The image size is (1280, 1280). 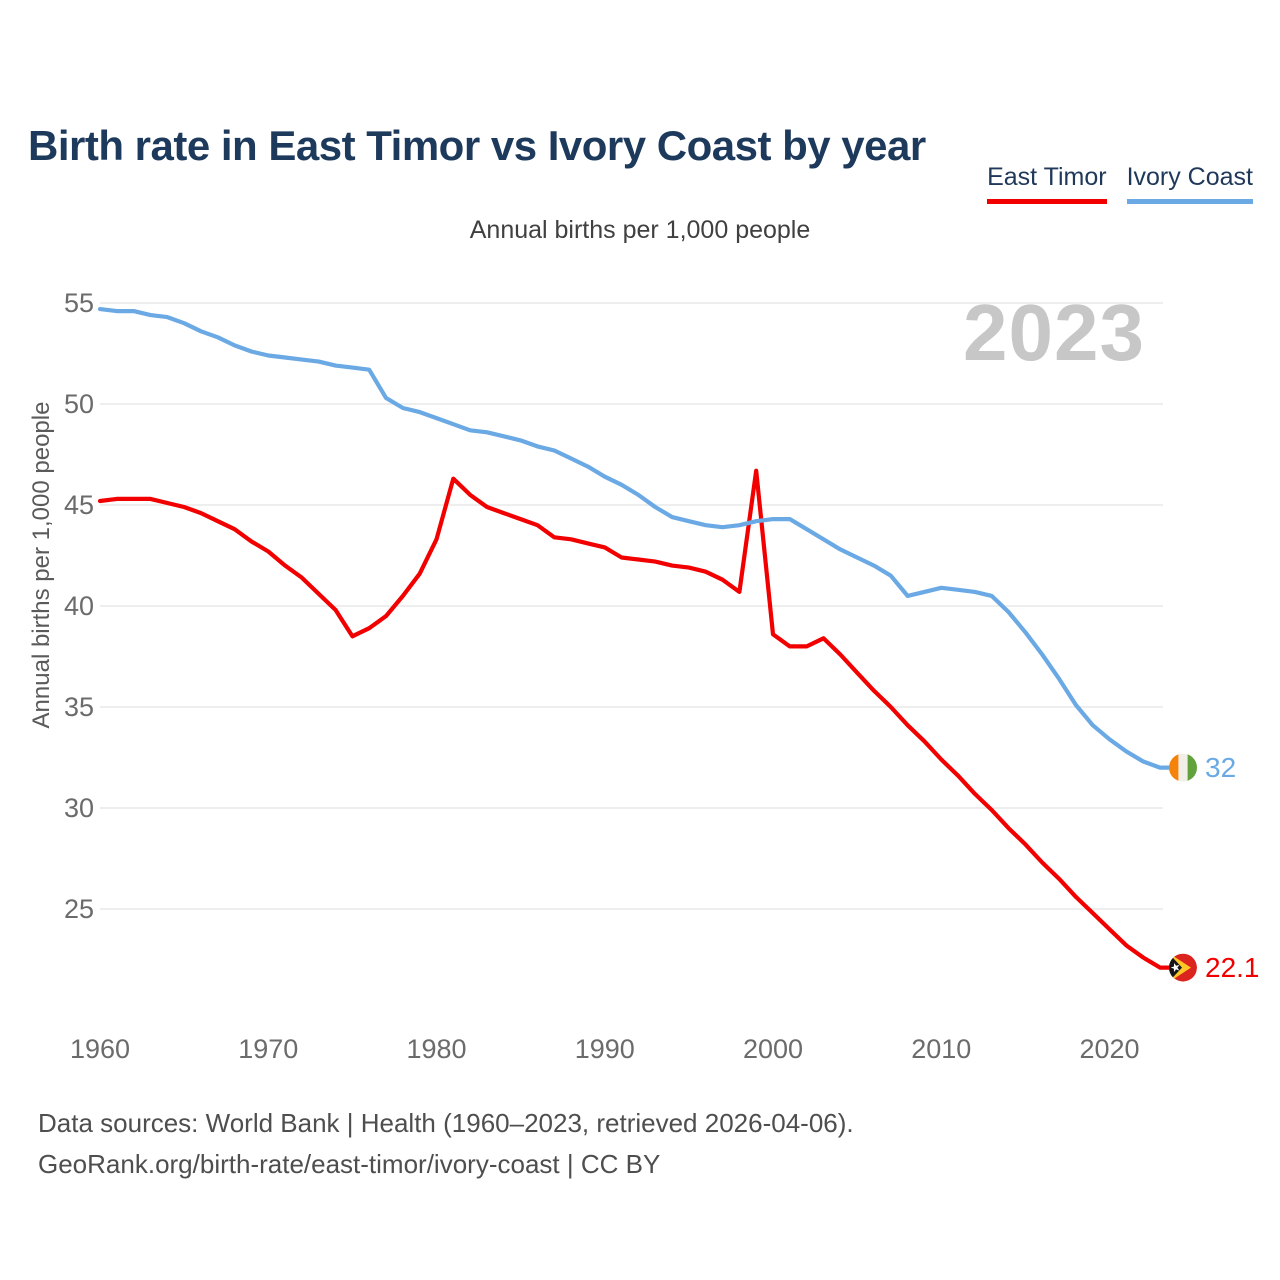 What do you see at coordinates (1221, 767) in the screenshot?
I see `ivory-coast-end-value: 32` at bounding box center [1221, 767].